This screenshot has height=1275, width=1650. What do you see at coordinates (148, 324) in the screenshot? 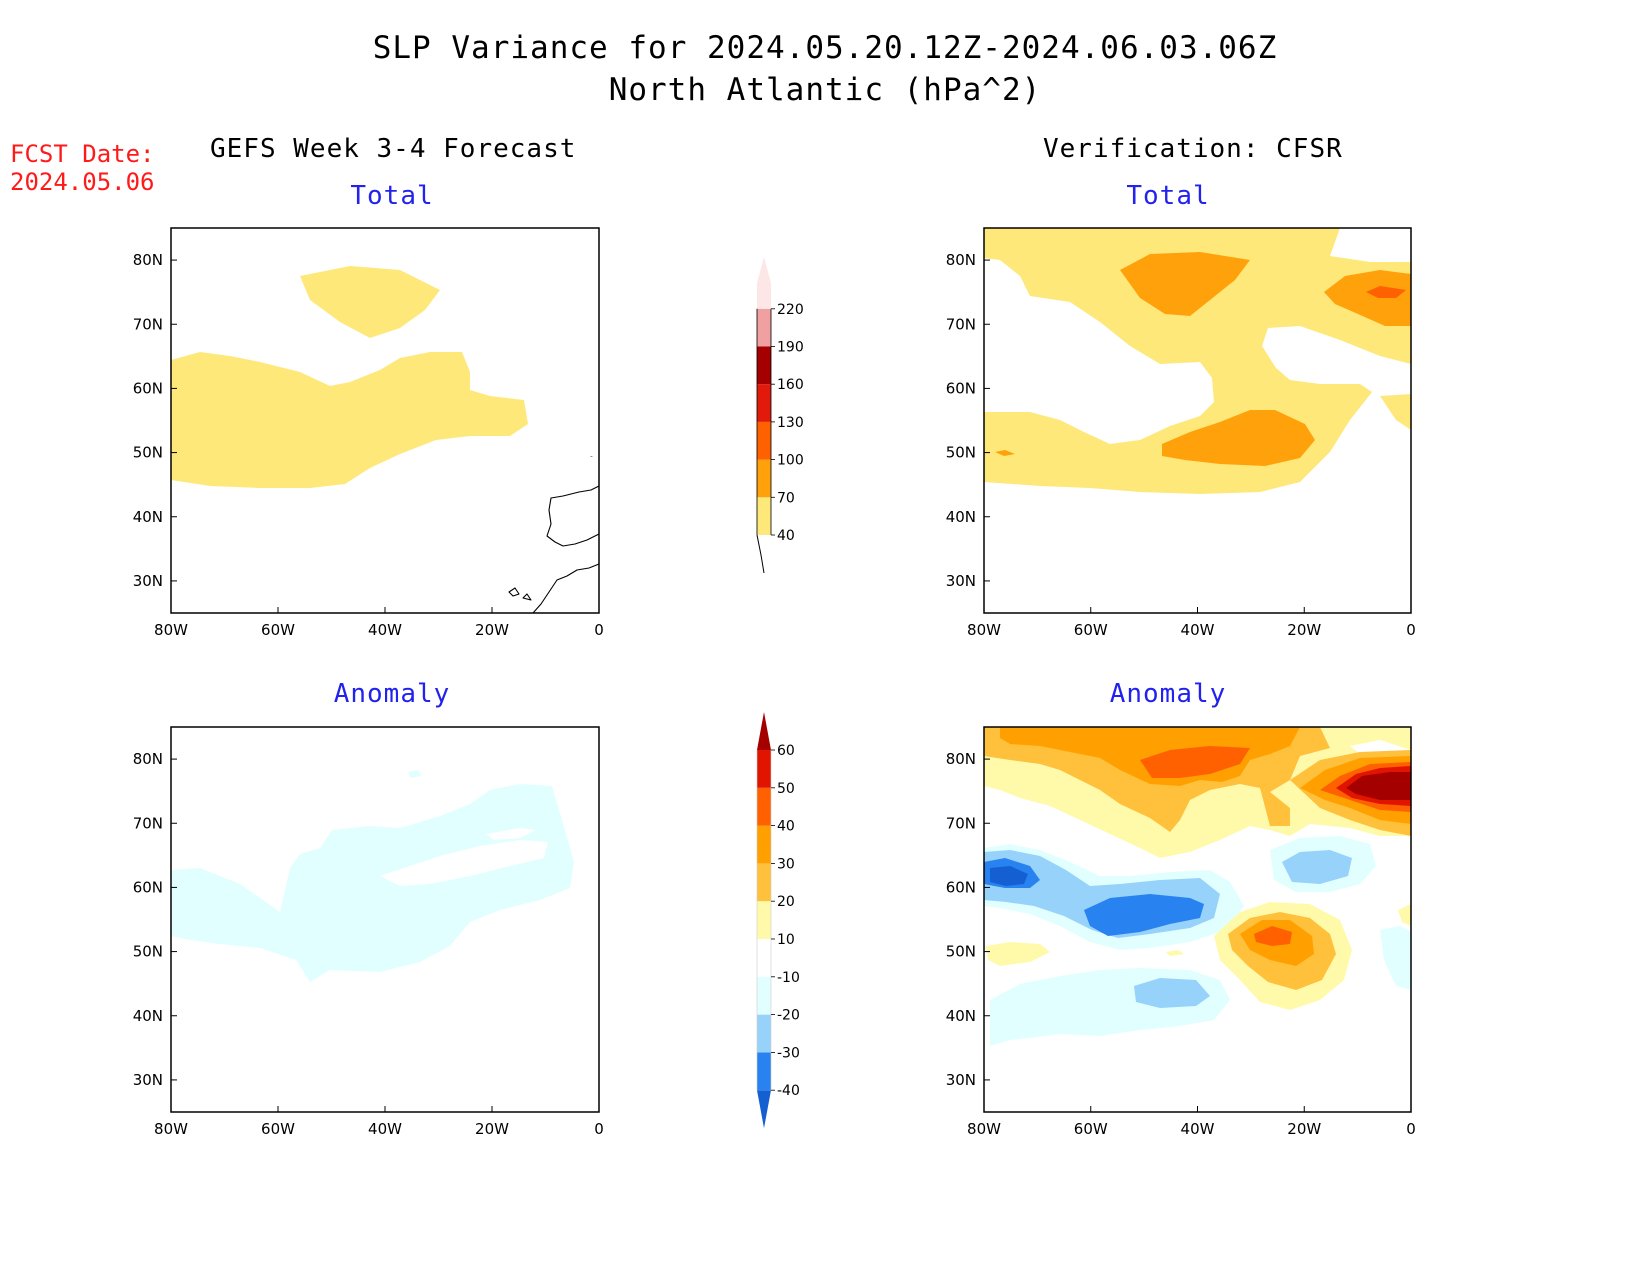
I see `forecast-total-lat-tick-label: 70N` at bounding box center [148, 324].